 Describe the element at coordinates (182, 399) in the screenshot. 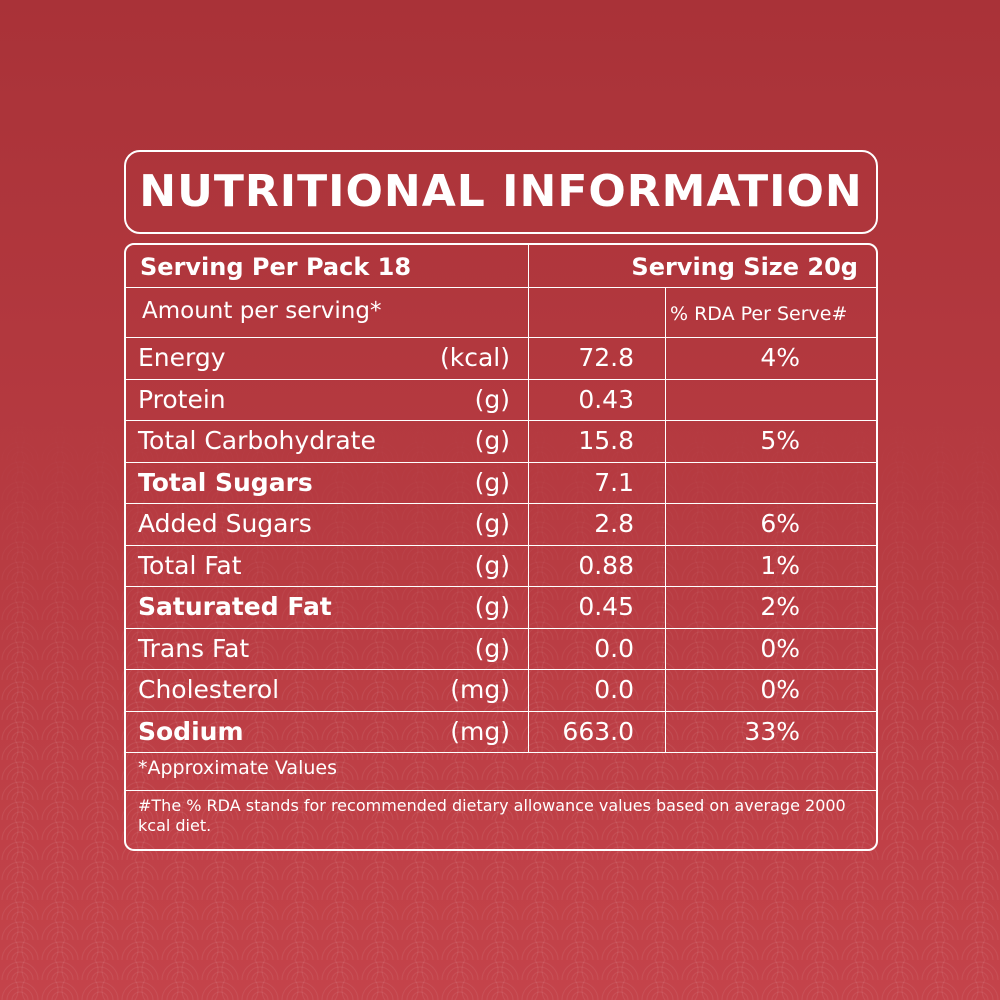

I see `nutrient: Protein` at that location.